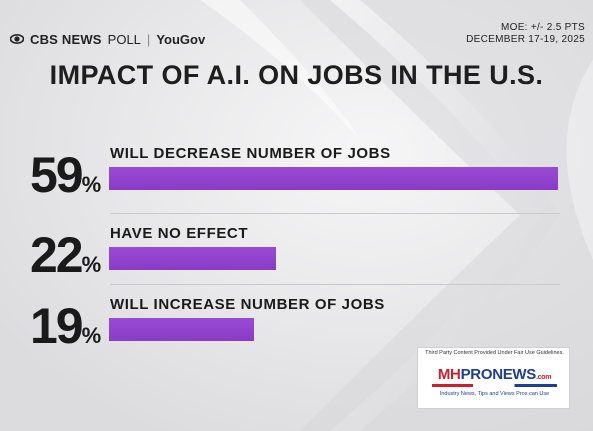  Describe the element at coordinates (247, 304) in the screenshot. I see `category-label: WILL INCREASE NUMBER OF JOBS` at that location.